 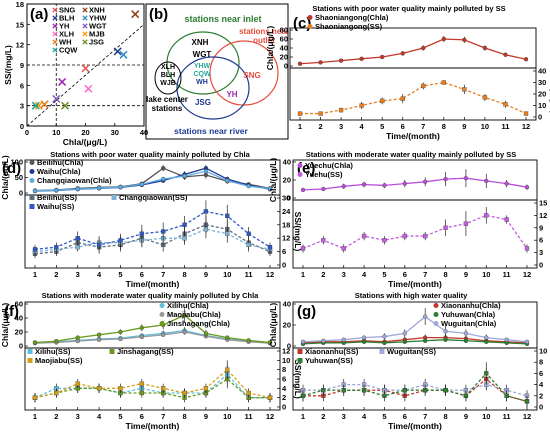 I want to click on panel-d-xtick-label: 7, so click(x=163, y=274).